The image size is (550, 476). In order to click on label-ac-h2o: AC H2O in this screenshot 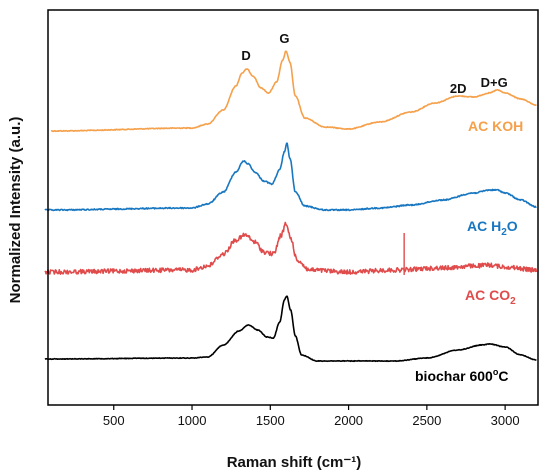, I will do `click(492, 228)`.